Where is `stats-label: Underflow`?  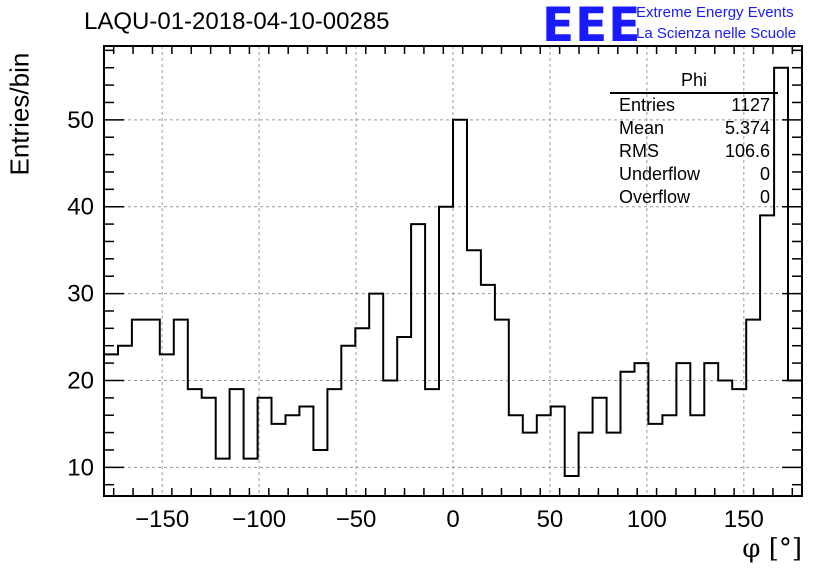 stats-label: Underflow is located at coordinates (660, 174).